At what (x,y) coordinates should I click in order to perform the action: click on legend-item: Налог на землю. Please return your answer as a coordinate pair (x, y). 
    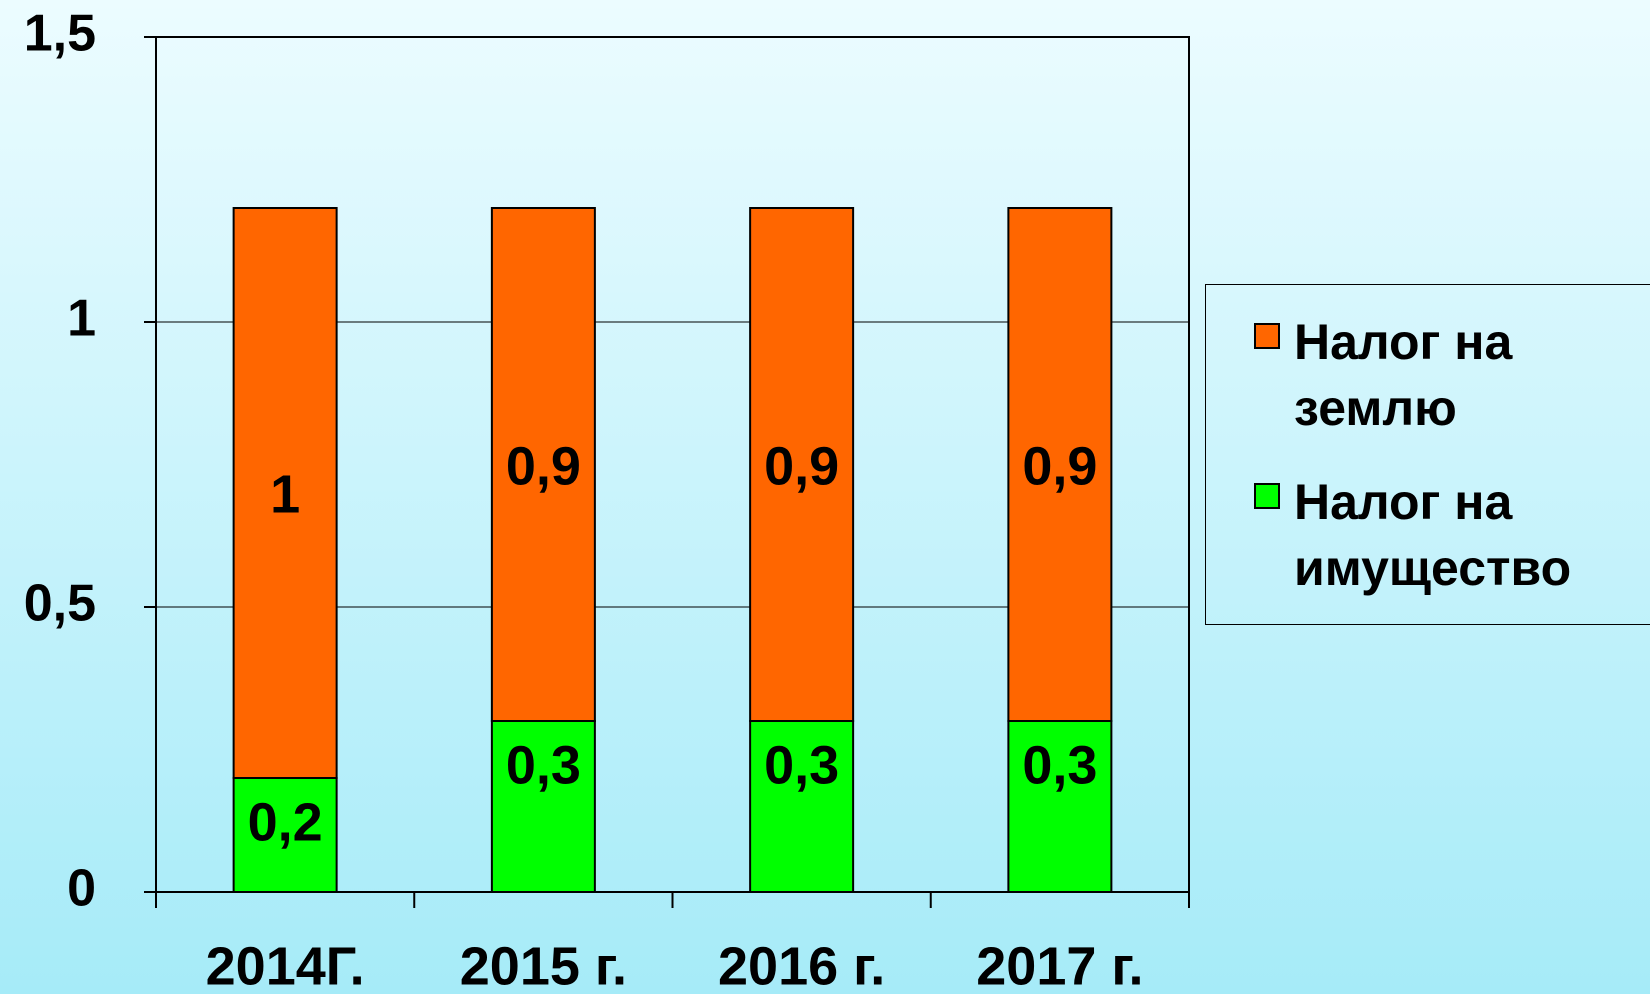
    Looking at the image, I should click on (1452, 375).